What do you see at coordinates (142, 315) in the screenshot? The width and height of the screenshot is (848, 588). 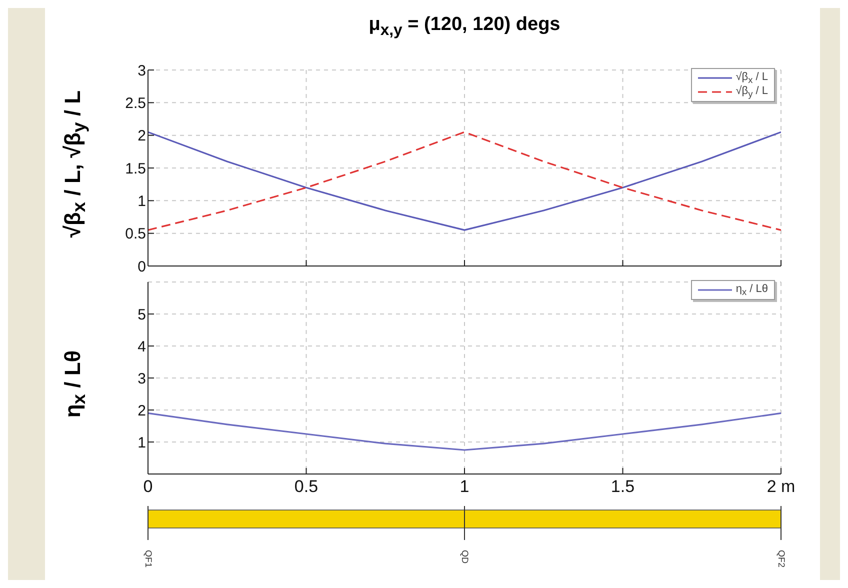 I see `y-tick-label: 5` at bounding box center [142, 315].